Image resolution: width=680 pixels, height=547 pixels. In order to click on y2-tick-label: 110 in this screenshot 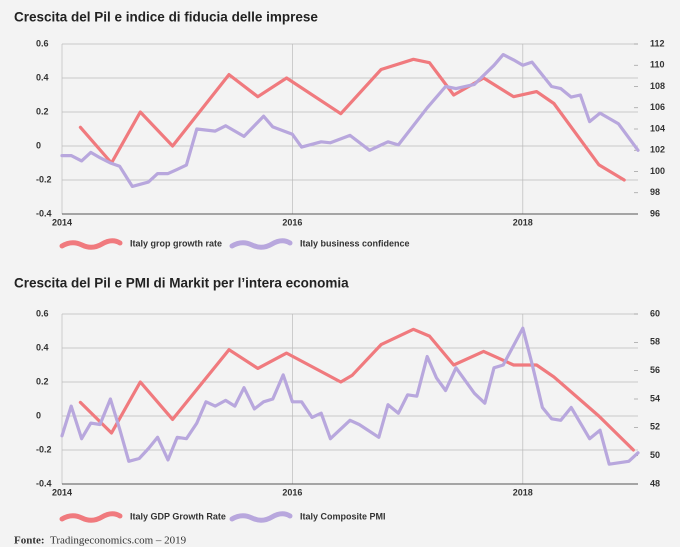, I will do `click(657, 65)`.